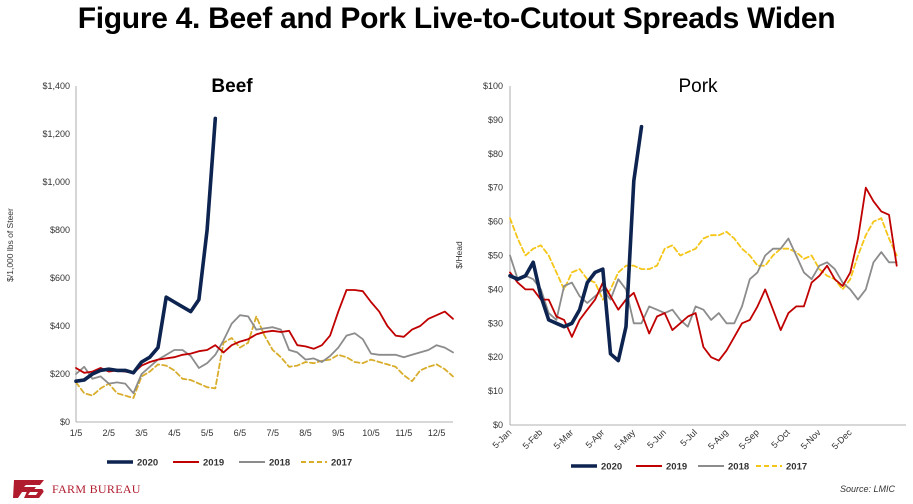 The image size is (913, 504). What do you see at coordinates (56, 86) in the screenshot?
I see `beef-y-tick-label: $1,400` at bounding box center [56, 86].